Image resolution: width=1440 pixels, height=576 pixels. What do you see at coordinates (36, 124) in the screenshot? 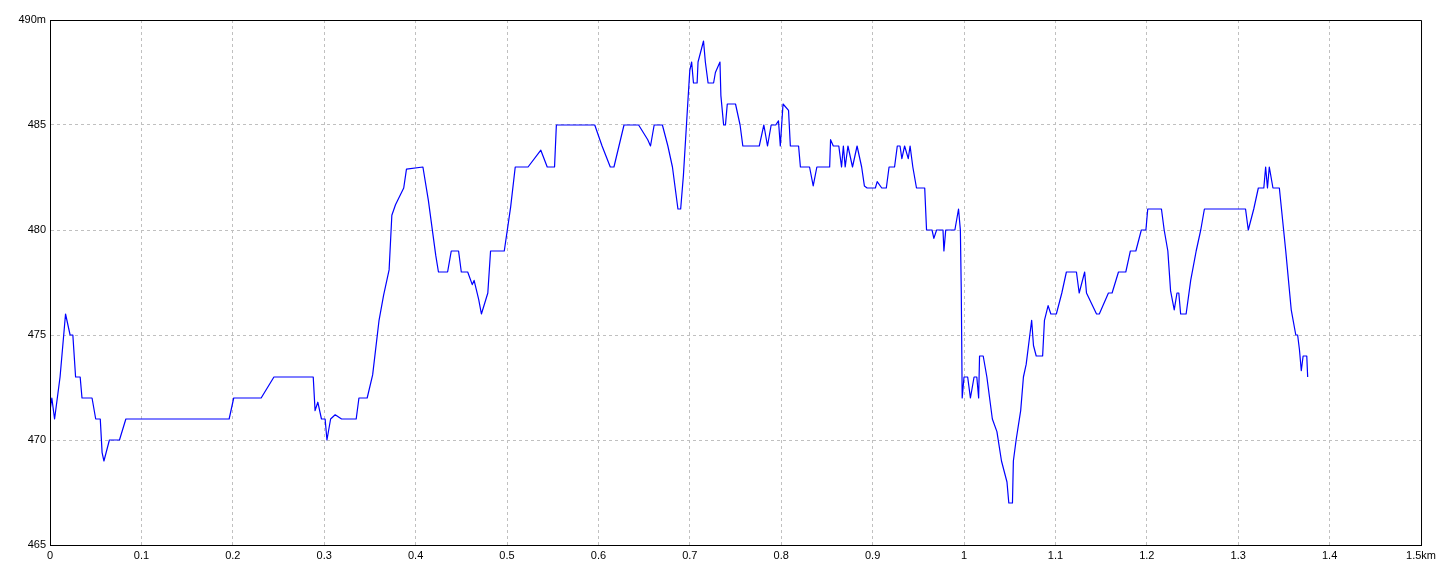
I see `y-tick-label: 485` at bounding box center [36, 124].